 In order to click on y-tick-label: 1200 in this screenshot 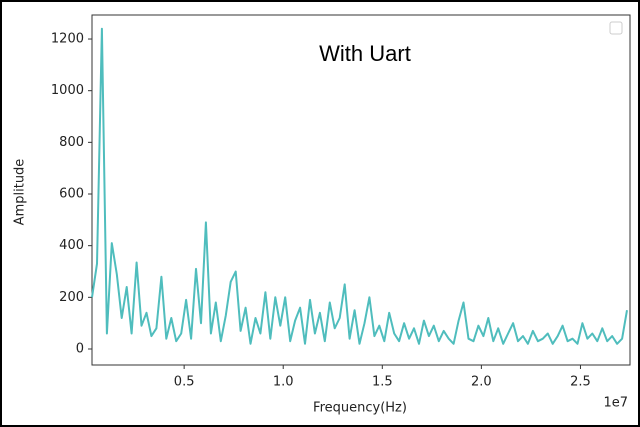, I will do `click(67, 39)`.